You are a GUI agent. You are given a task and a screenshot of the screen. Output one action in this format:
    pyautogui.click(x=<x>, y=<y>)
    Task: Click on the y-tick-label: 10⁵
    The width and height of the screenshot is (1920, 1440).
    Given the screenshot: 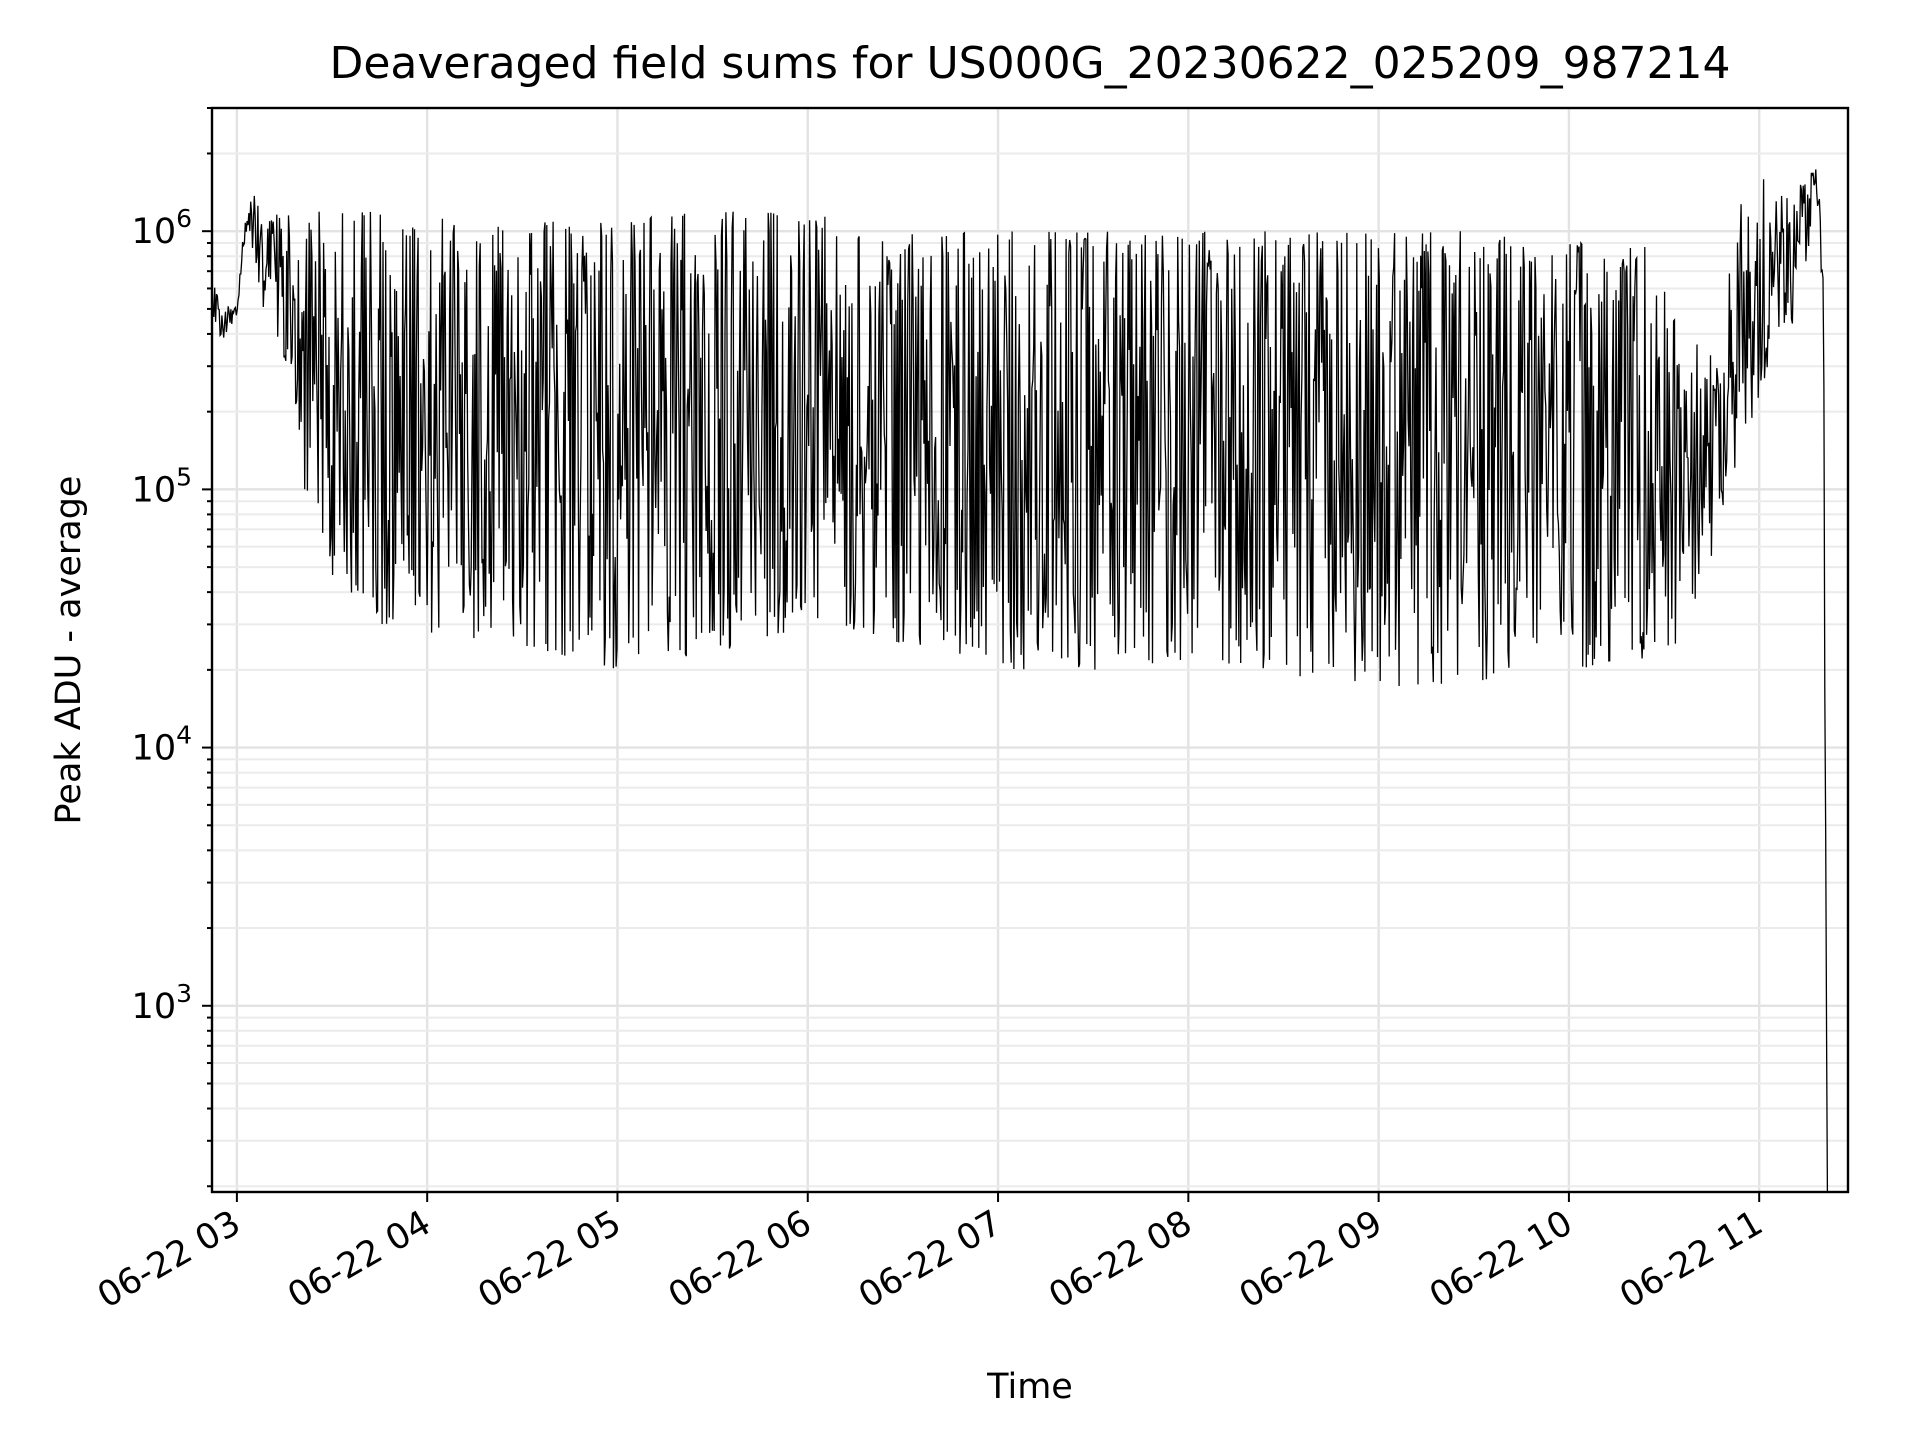 What is the action you would take?
    pyautogui.click(x=162, y=486)
    